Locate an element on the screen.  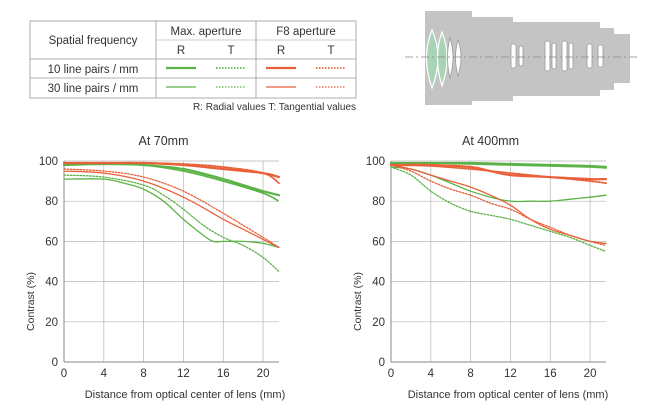
lens-barrel-icon is located at coordinates (527, 58).